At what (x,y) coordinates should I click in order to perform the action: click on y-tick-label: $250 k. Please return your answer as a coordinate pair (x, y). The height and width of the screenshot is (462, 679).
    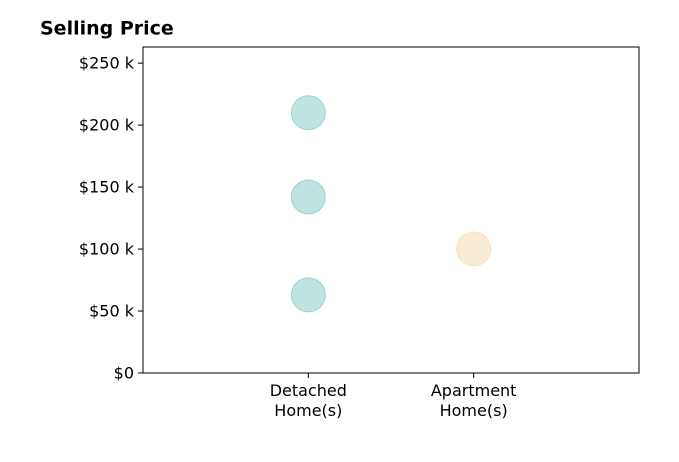
    Looking at the image, I should click on (107, 63).